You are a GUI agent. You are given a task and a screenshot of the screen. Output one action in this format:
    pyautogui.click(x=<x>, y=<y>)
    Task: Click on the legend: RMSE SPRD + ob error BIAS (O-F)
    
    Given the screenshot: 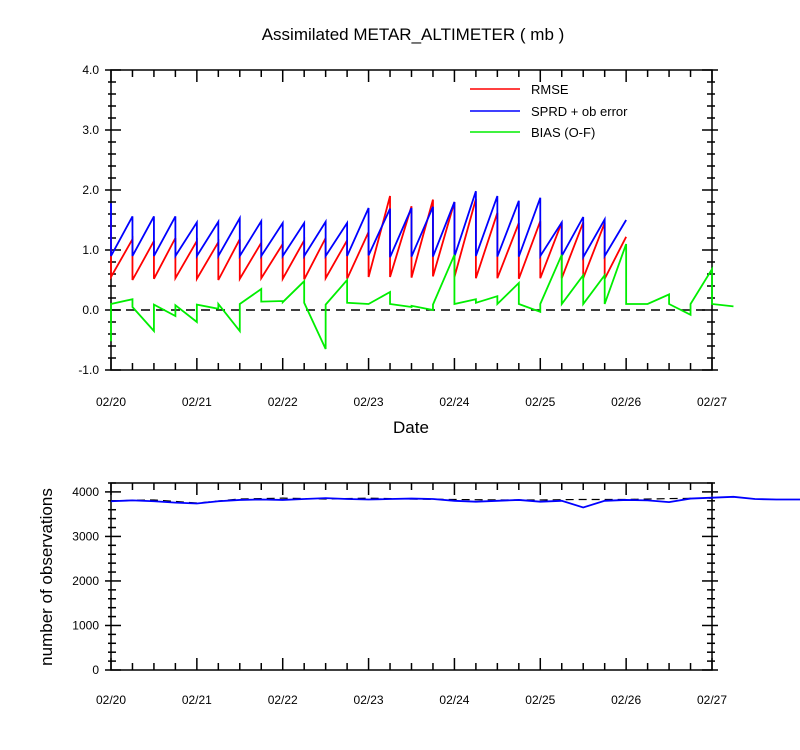 What is the action you would take?
    pyautogui.click(x=549, y=111)
    